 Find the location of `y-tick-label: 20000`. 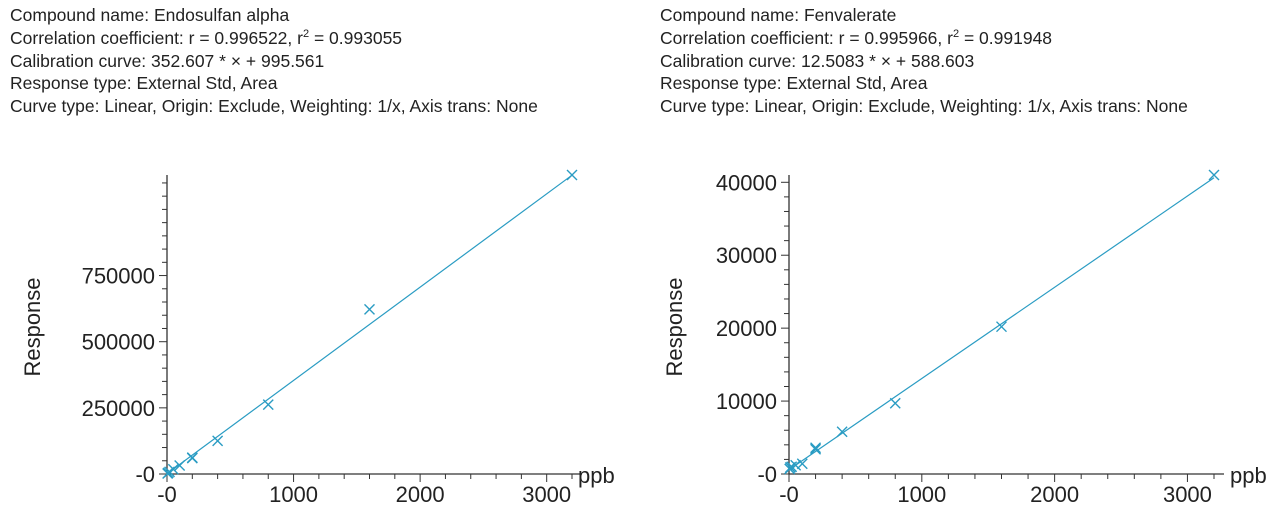

y-tick-label: 20000 is located at coordinates (746, 328).